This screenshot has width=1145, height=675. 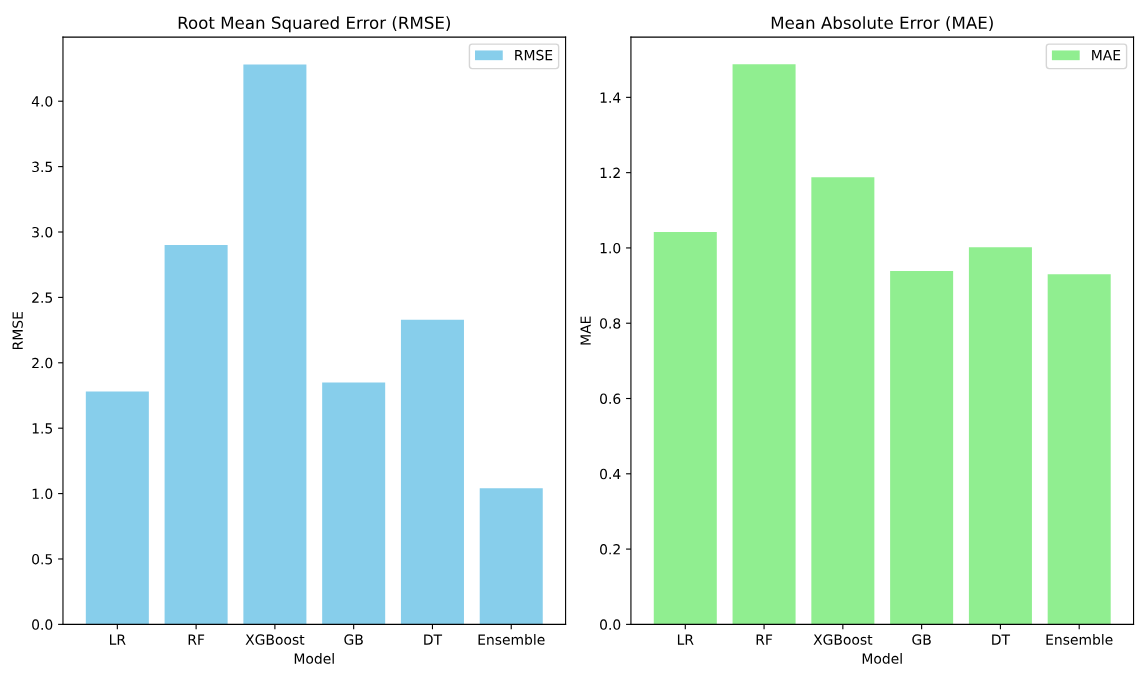 What do you see at coordinates (42, 232) in the screenshot?
I see `y-tick-label: 3.0` at bounding box center [42, 232].